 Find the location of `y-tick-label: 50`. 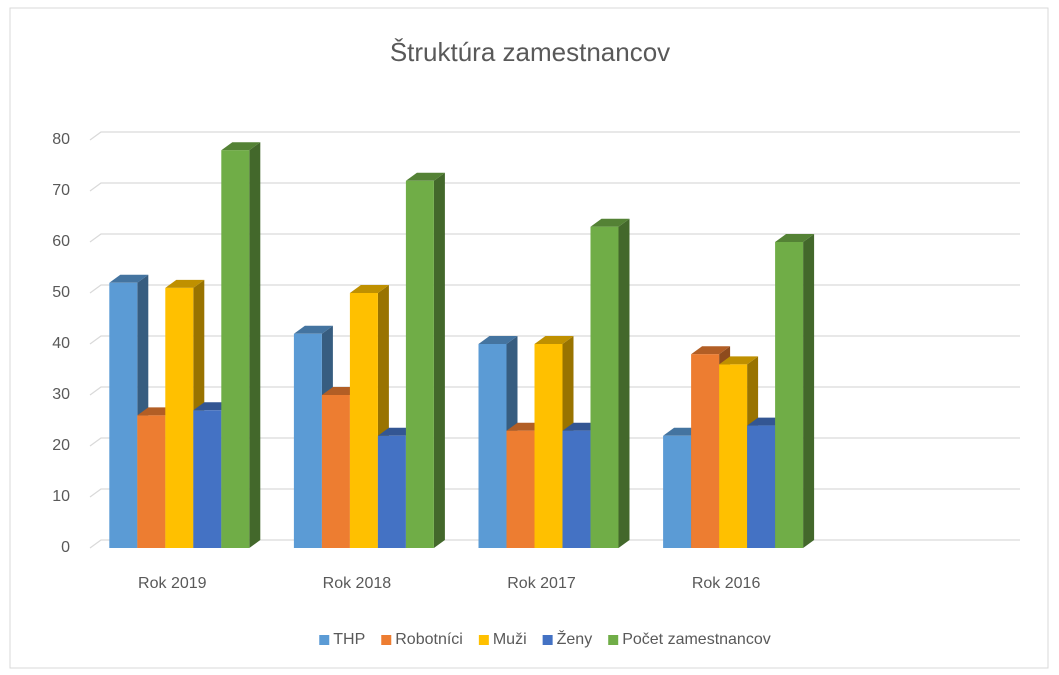

y-tick-label: 50 is located at coordinates (61, 292).